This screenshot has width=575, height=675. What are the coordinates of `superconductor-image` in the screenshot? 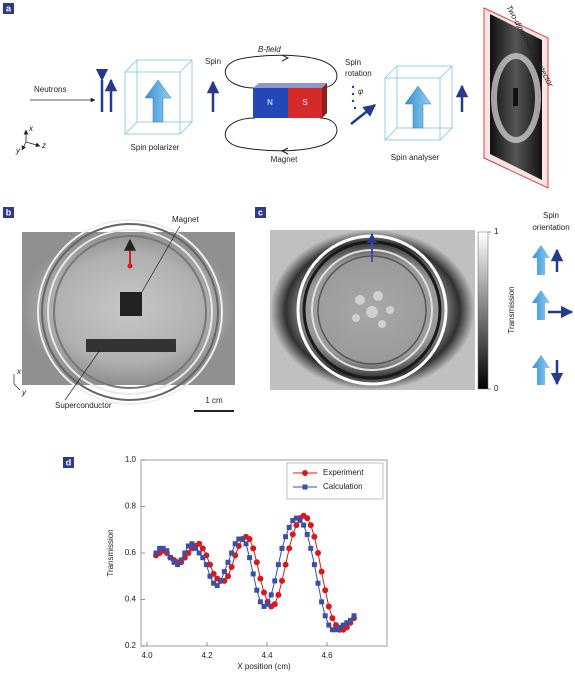 It's located at (131, 345).